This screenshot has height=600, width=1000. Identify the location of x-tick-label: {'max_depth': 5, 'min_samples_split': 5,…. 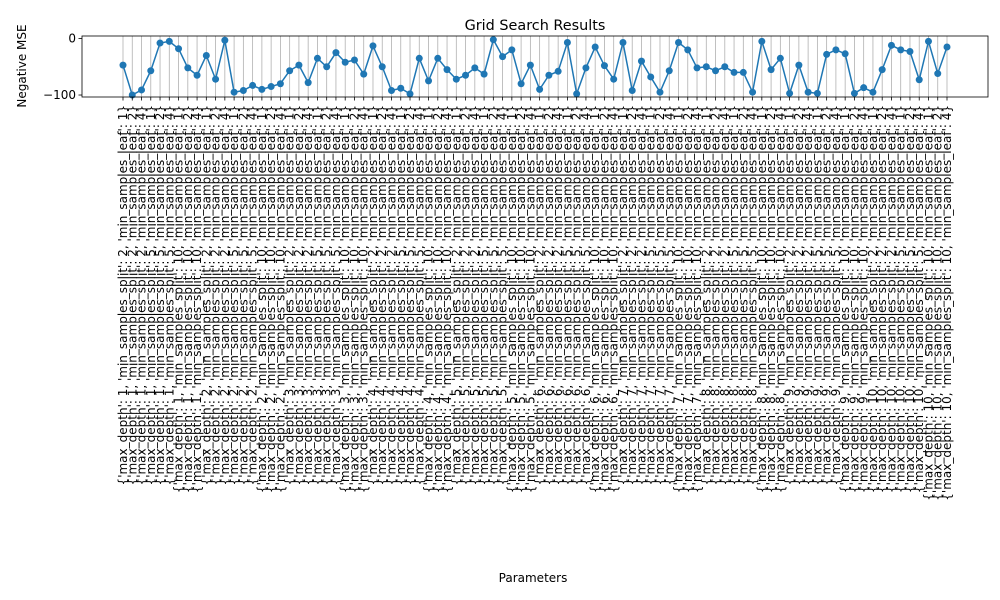
(484, 295).